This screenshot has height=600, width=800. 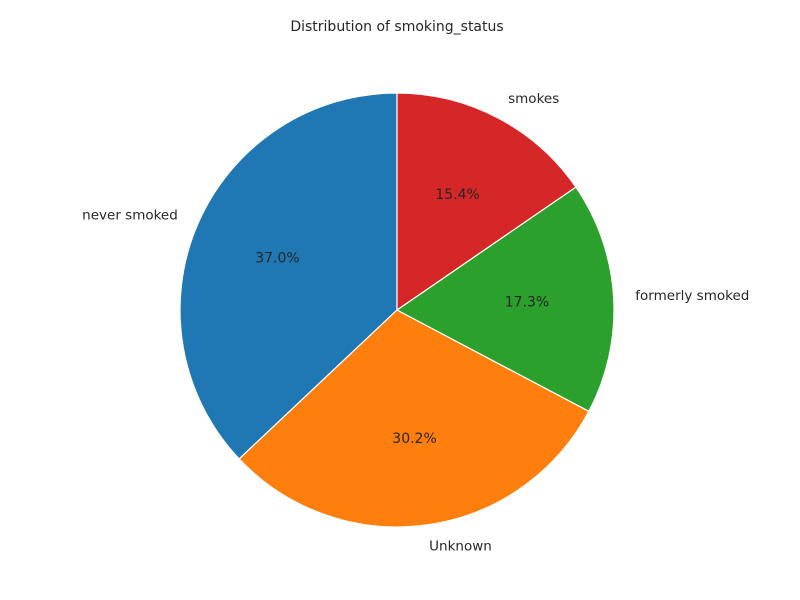 What do you see at coordinates (692, 296) in the screenshot?
I see `slice-label-formerly-smoked: formerly smoked` at bounding box center [692, 296].